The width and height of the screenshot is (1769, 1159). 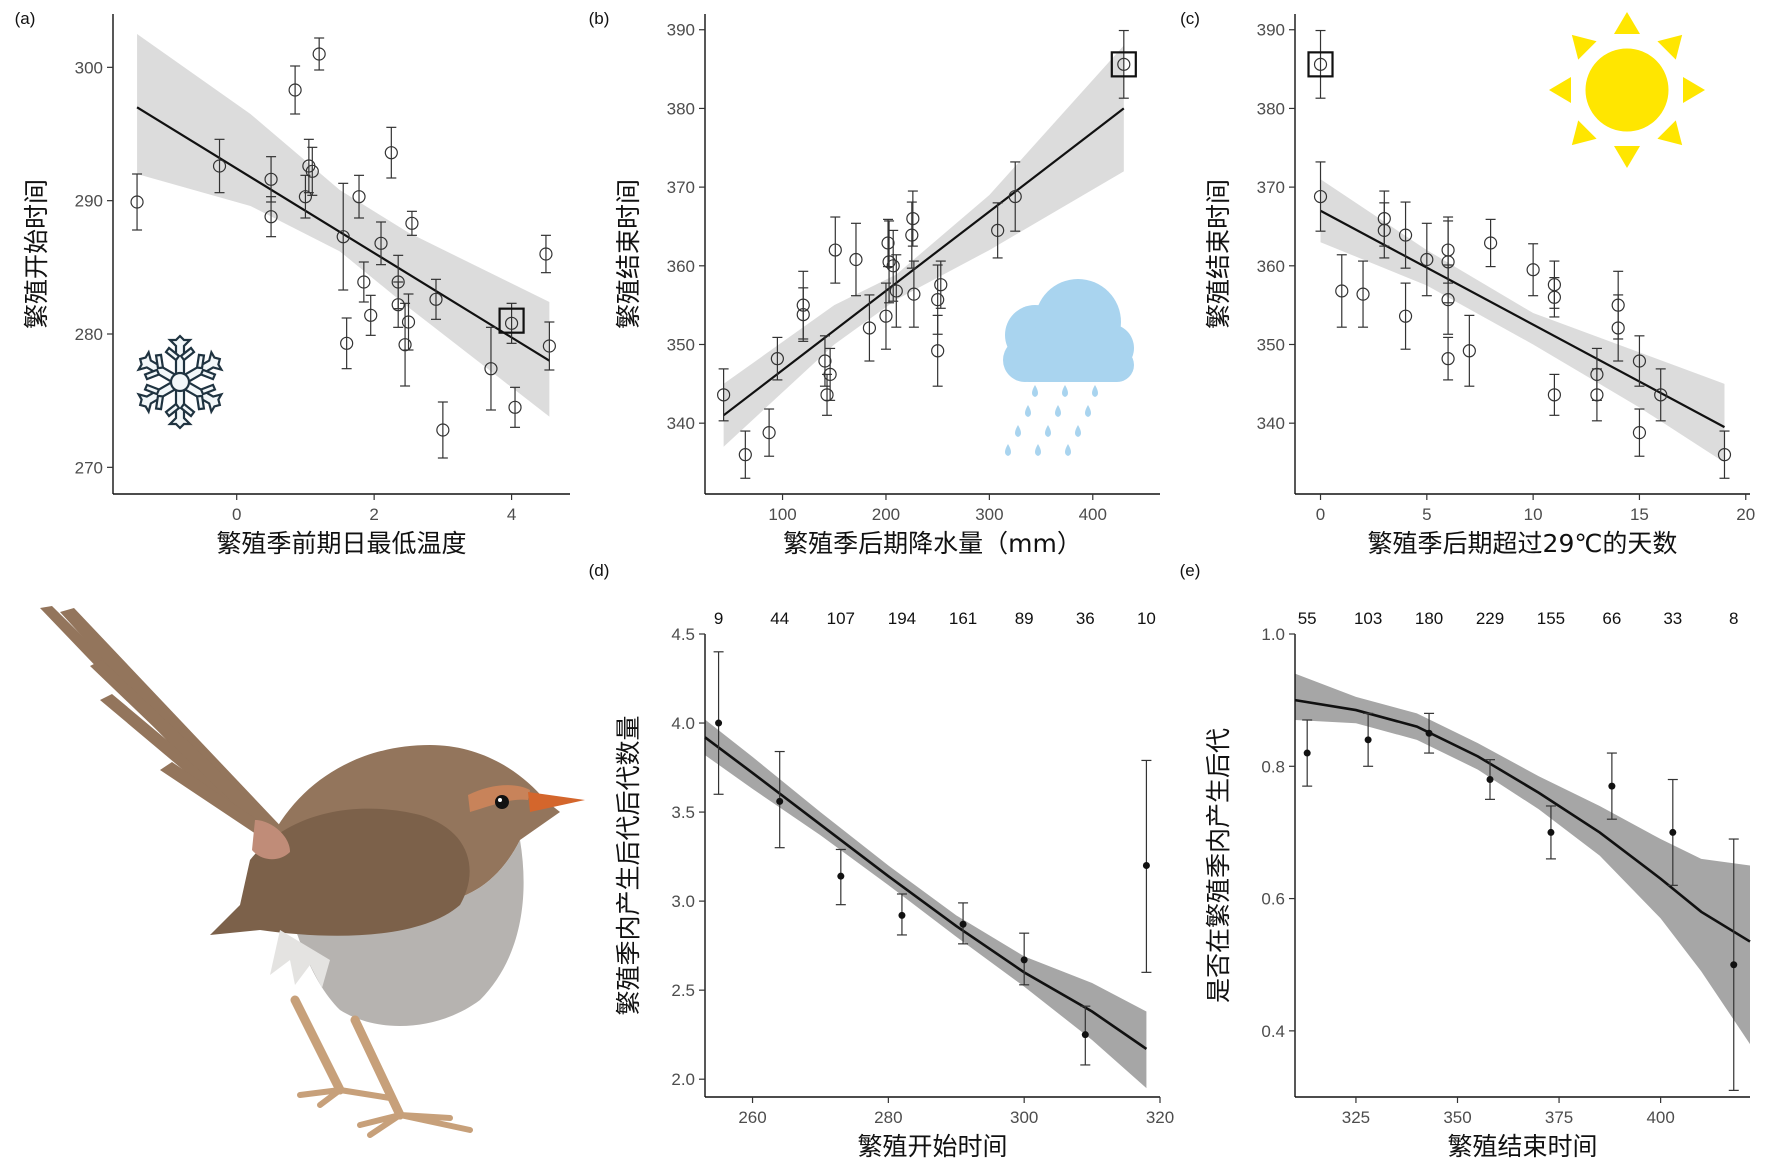 I want to click on sample-count: 161, so click(x=963, y=618).